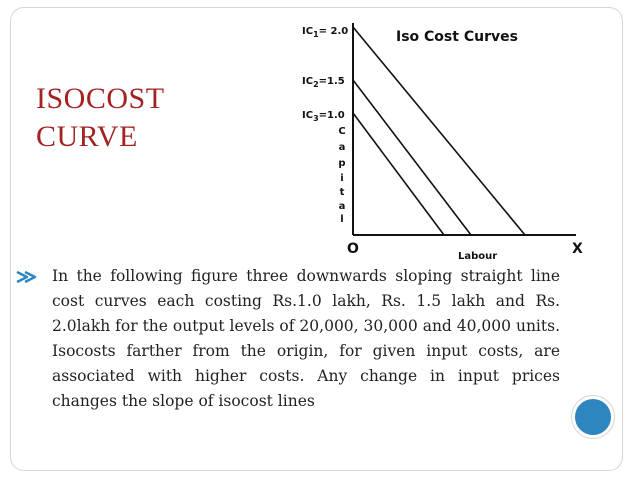 The image size is (638, 479). I want to click on isocost-line-ic1, so click(439, 131).